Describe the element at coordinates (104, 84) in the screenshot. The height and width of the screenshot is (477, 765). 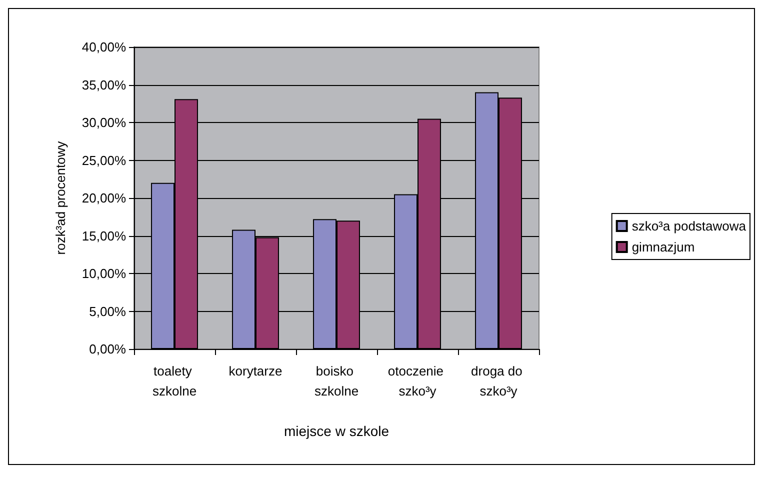
I see `y-tick-label: 35,00%` at that location.